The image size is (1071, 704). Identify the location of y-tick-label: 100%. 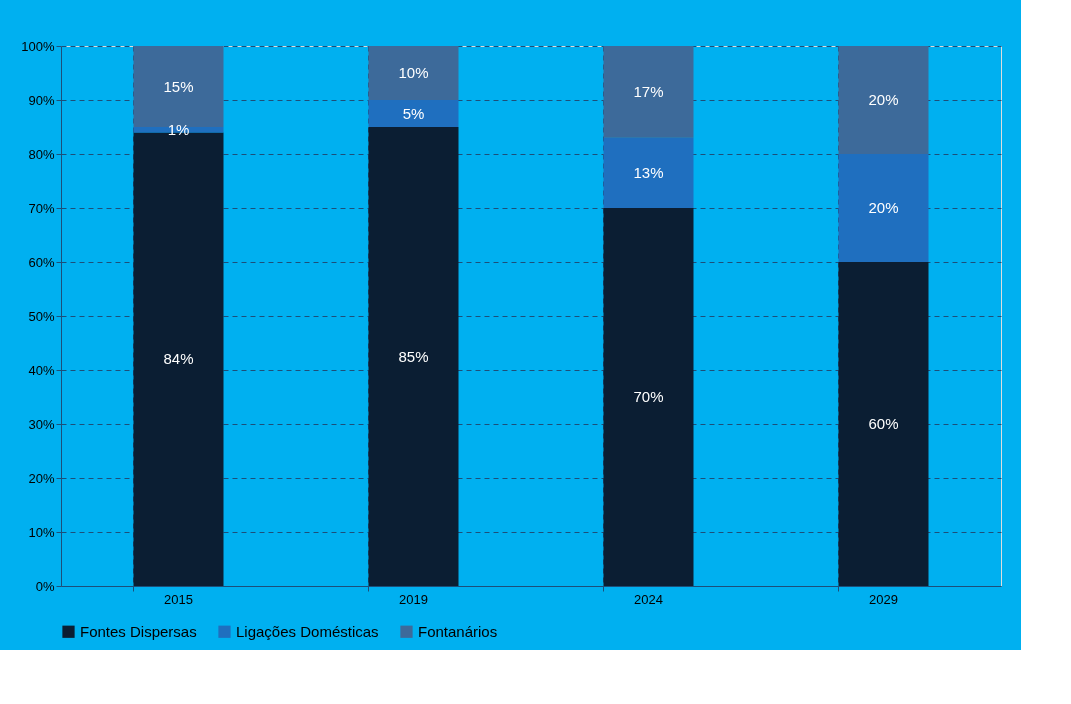
(38, 46).